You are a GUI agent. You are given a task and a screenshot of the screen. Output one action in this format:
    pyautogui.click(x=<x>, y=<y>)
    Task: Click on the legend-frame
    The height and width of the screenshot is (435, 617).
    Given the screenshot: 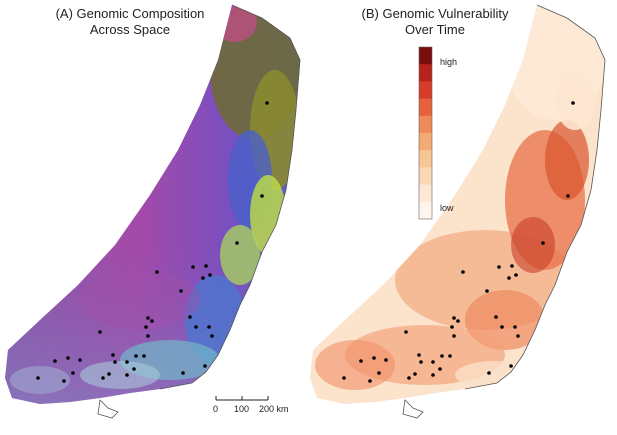 What is the action you would take?
    pyautogui.click(x=425, y=133)
    